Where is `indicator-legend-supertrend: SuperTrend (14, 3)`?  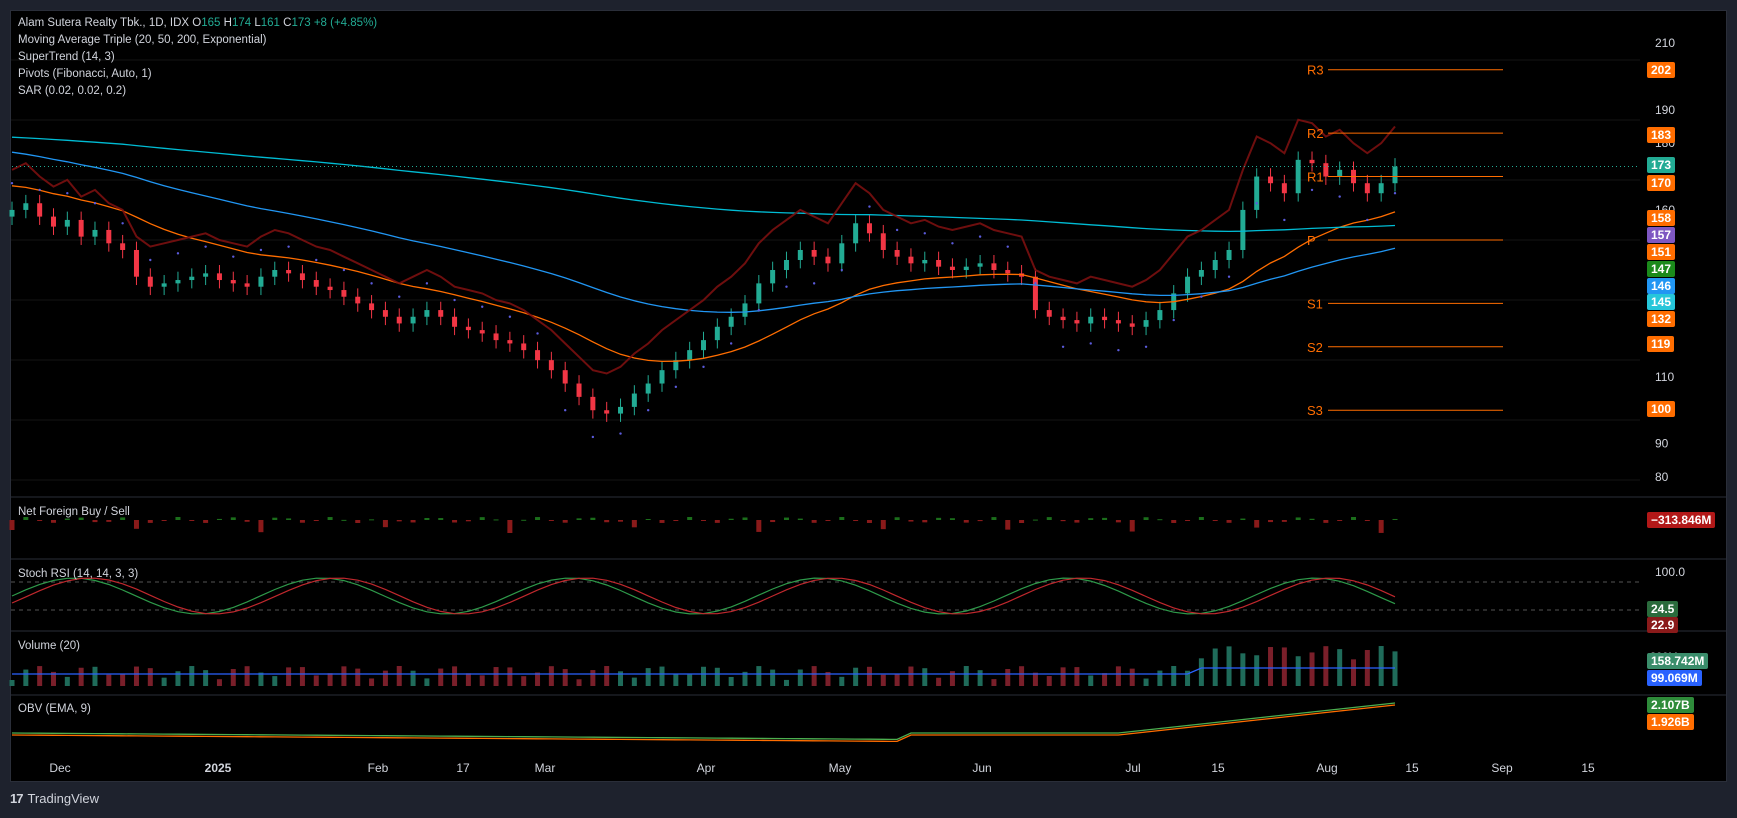
indicator-legend-supertrend: SuperTrend (14, 3) is located at coordinates (66, 57).